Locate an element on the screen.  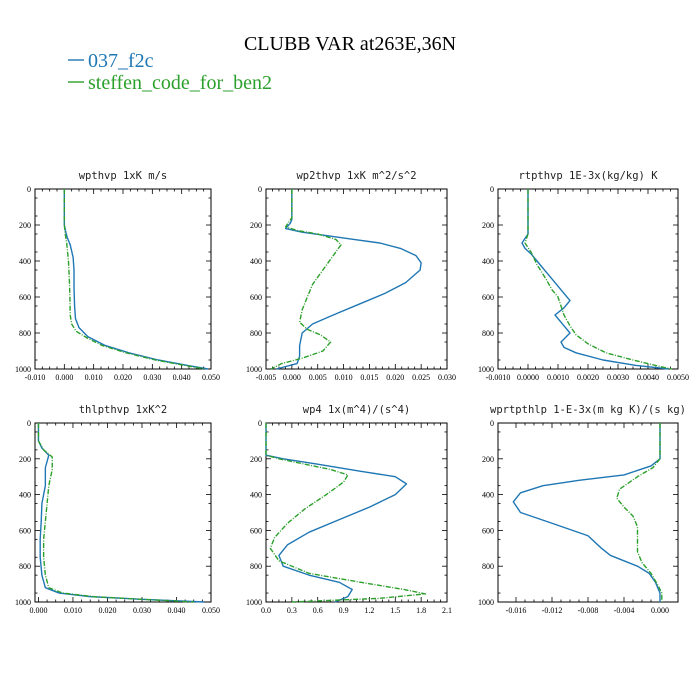
x-tick-label: 0.015 is located at coordinates (369, 377).